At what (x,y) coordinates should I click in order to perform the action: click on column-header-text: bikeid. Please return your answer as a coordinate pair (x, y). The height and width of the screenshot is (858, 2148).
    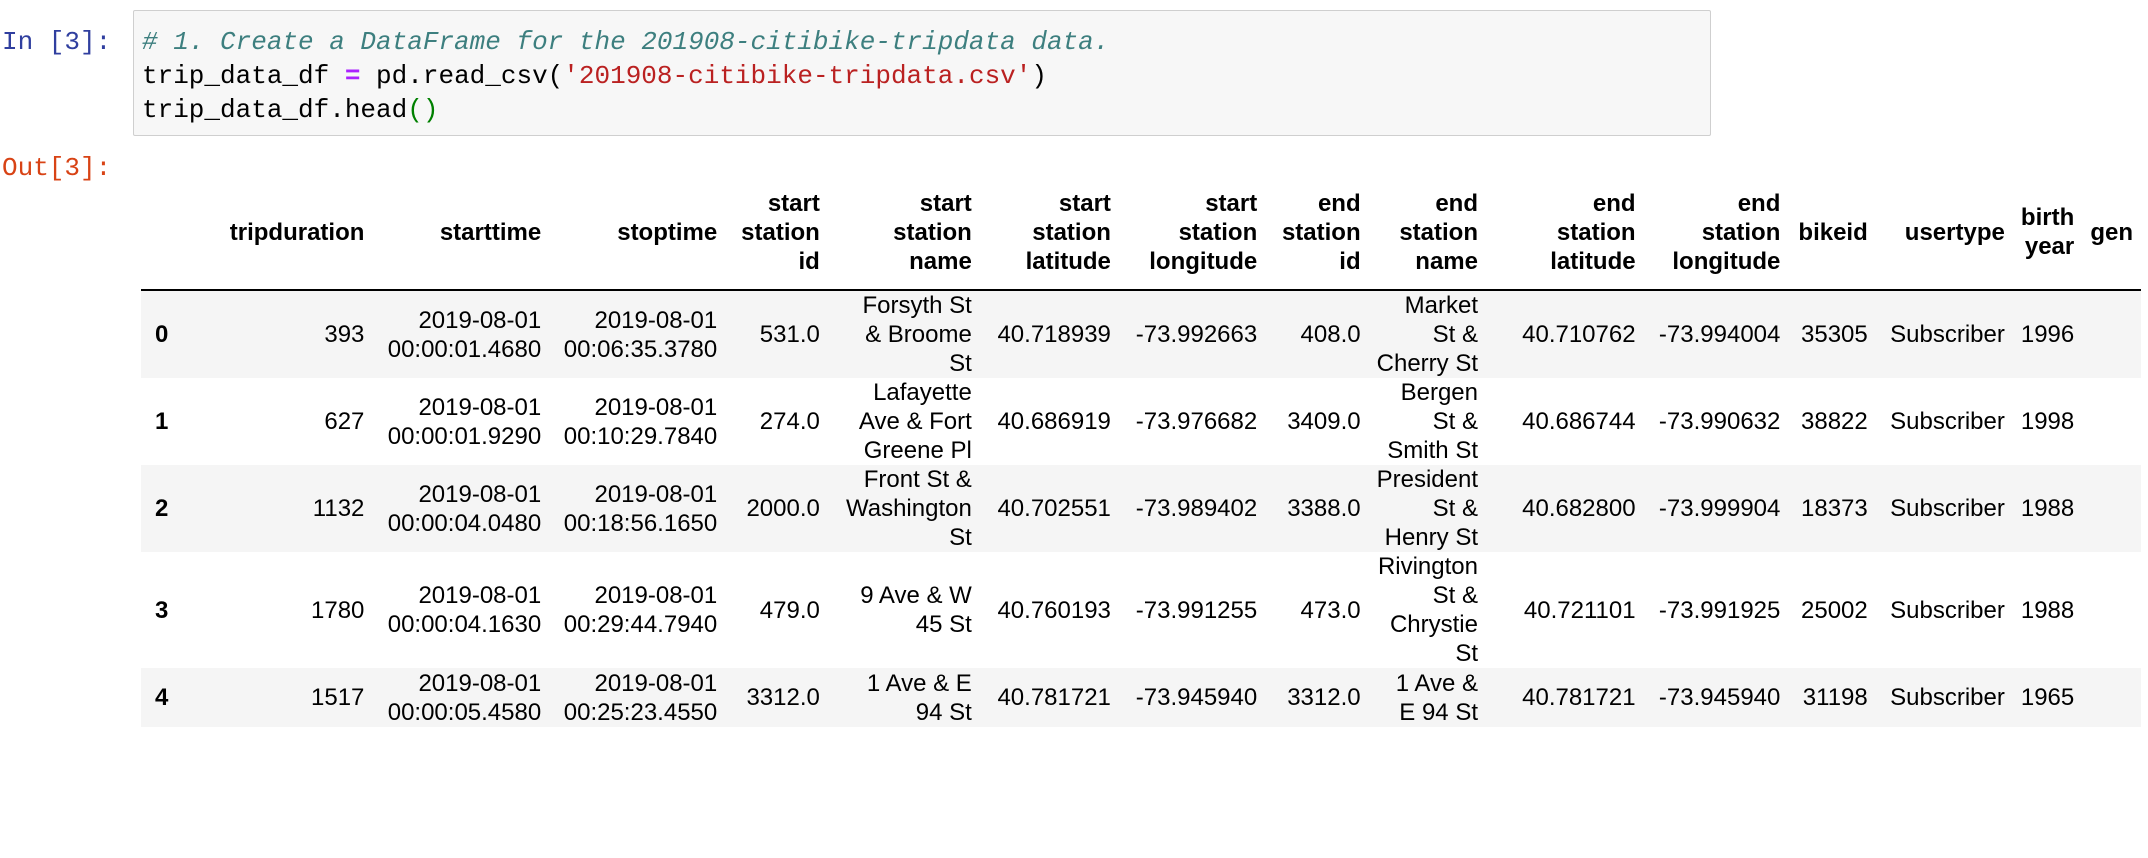
    Looking at the image, I should click on (1833, 232).